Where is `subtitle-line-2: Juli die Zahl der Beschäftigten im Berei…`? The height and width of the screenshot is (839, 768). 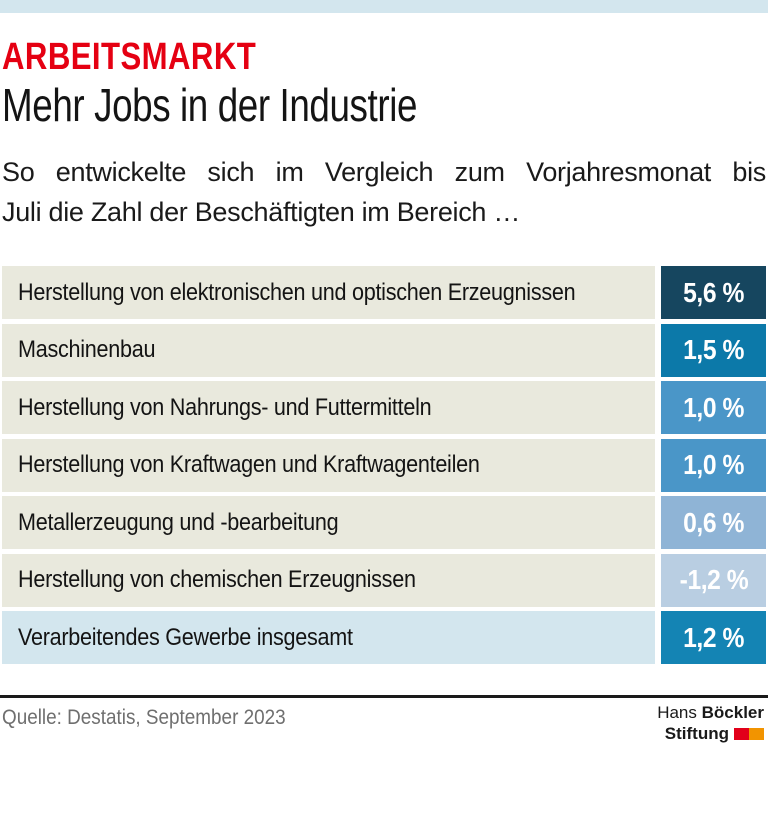
subtitle-line-2: Juli die Zahl der Beschäftigten im Berei… is located at coordinates (261, 212).